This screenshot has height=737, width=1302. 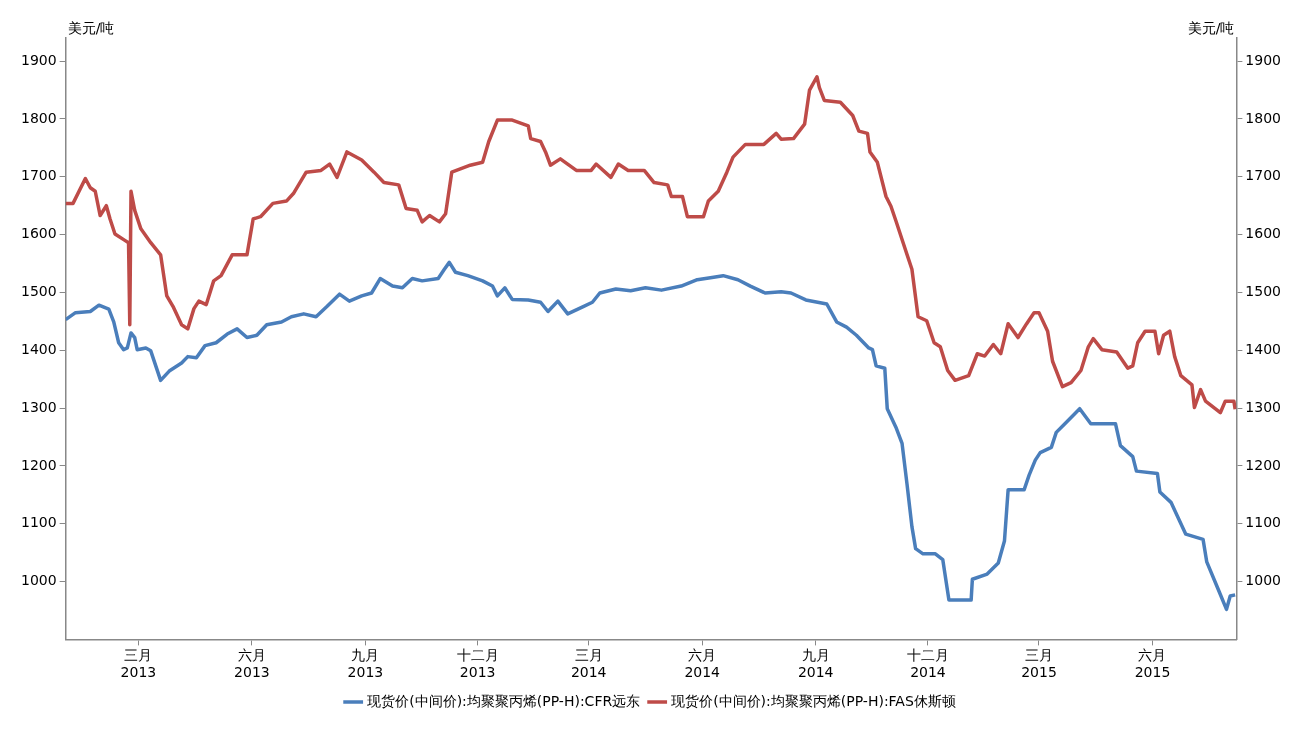 What do you see at coordinates (38, 291) in the screenshot?
I see `y-tick-label: 1500` at bounding box center [38, 291].